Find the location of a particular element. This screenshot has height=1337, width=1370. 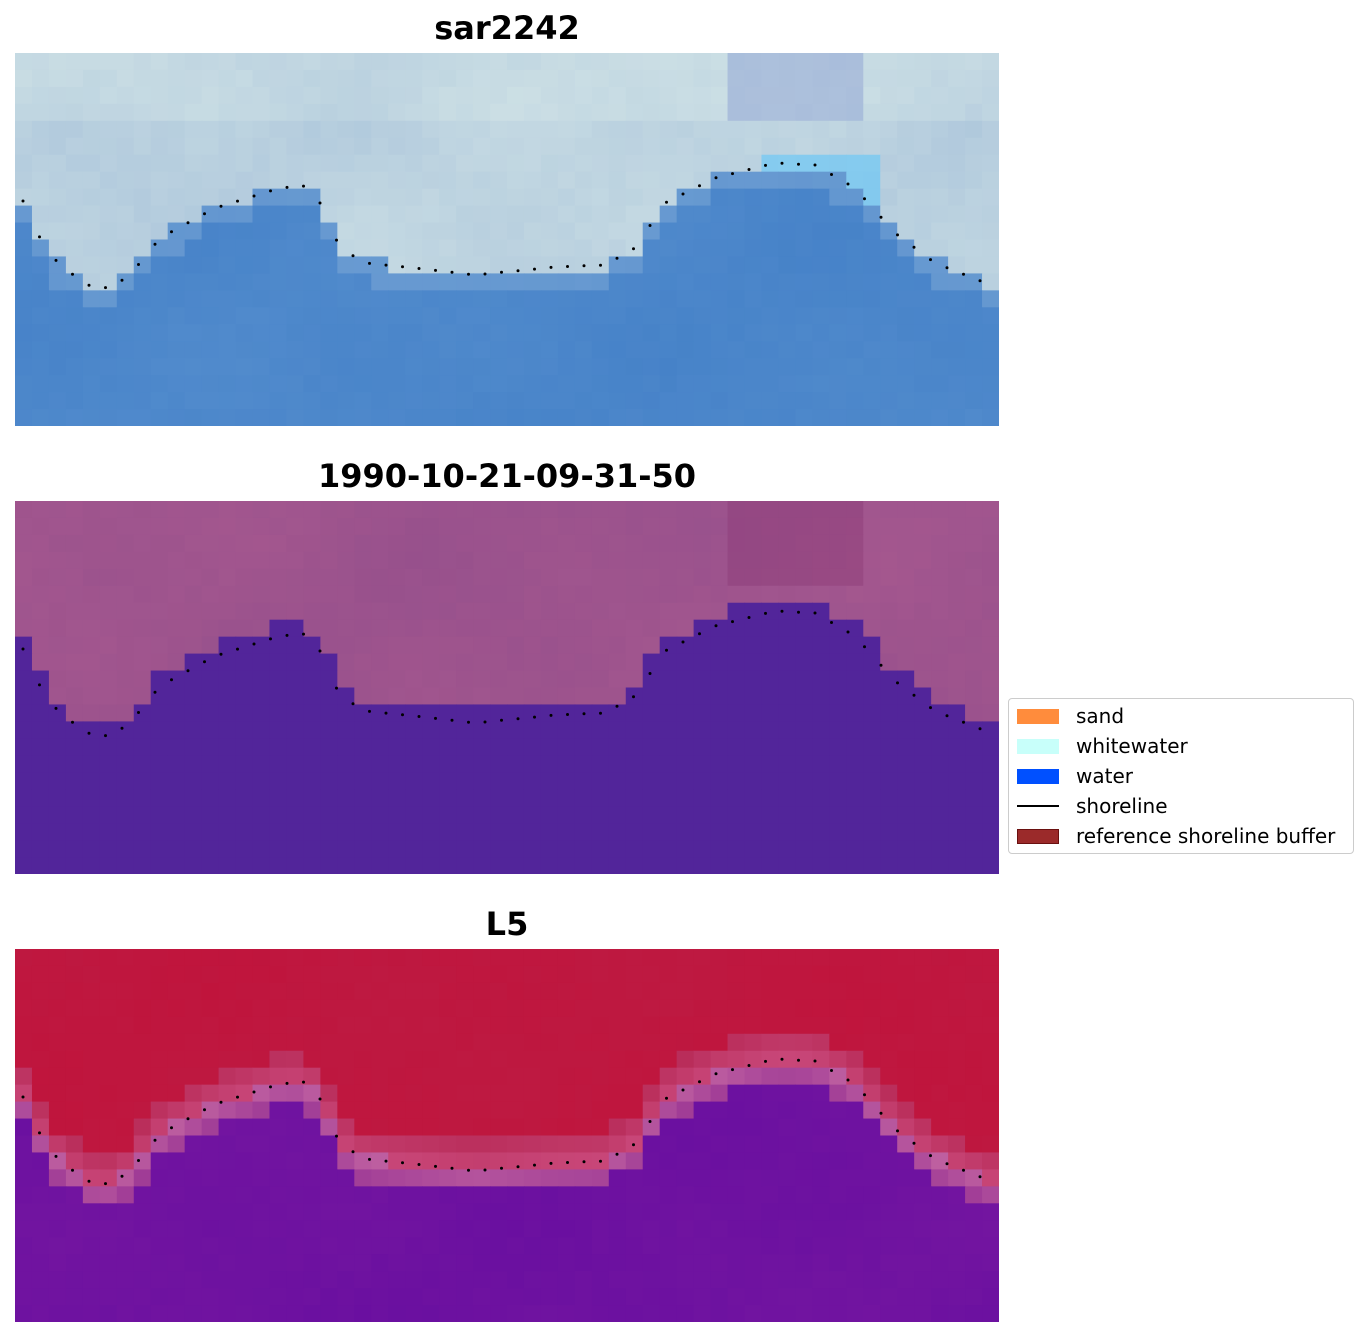

panel-title-3: L5 is located at coordinates (507, 924).